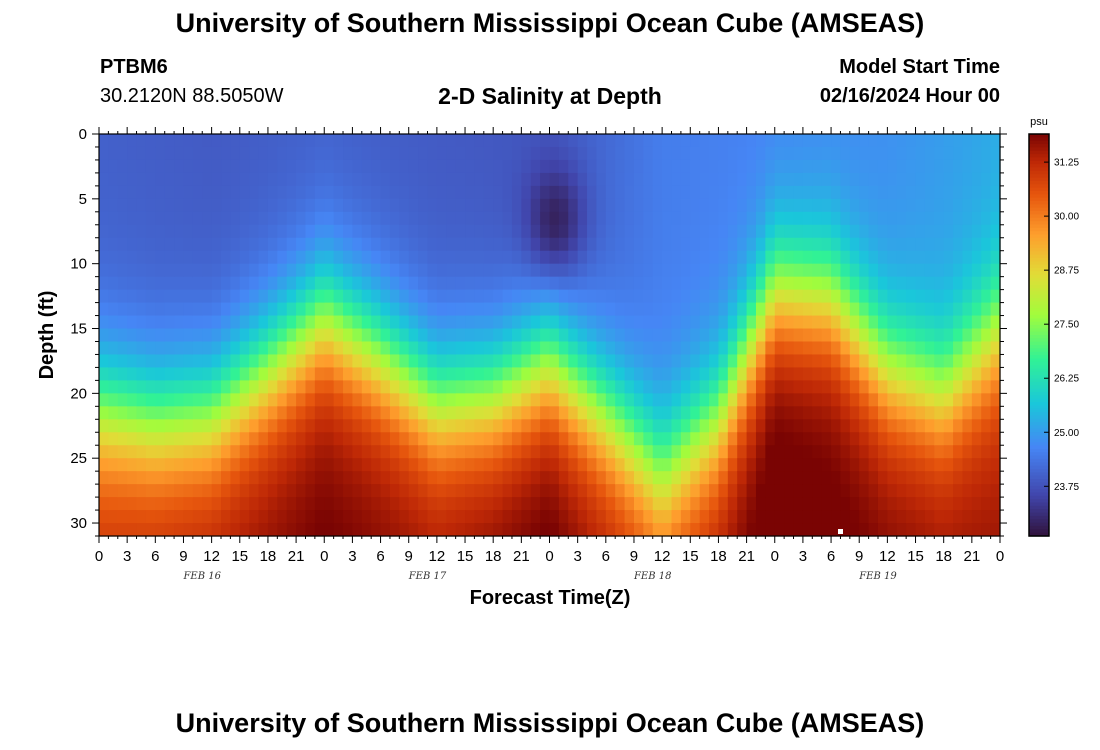 Image resolution: width=1100 pixels, height=750 pixels. What do you see at coordinates (634, 556) in the screenshot?
I see `x-tick-label: 9` at bounding box center [634, 556].